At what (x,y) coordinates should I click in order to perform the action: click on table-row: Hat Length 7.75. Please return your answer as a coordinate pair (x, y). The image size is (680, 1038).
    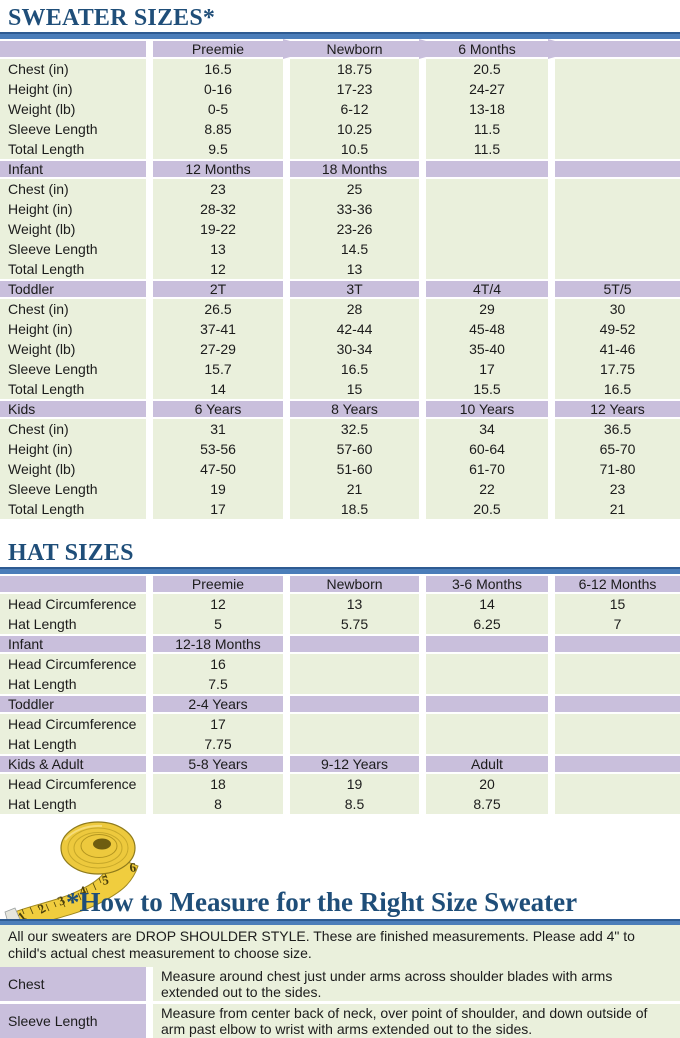
    Looking at the image, I should click on (340, 744).